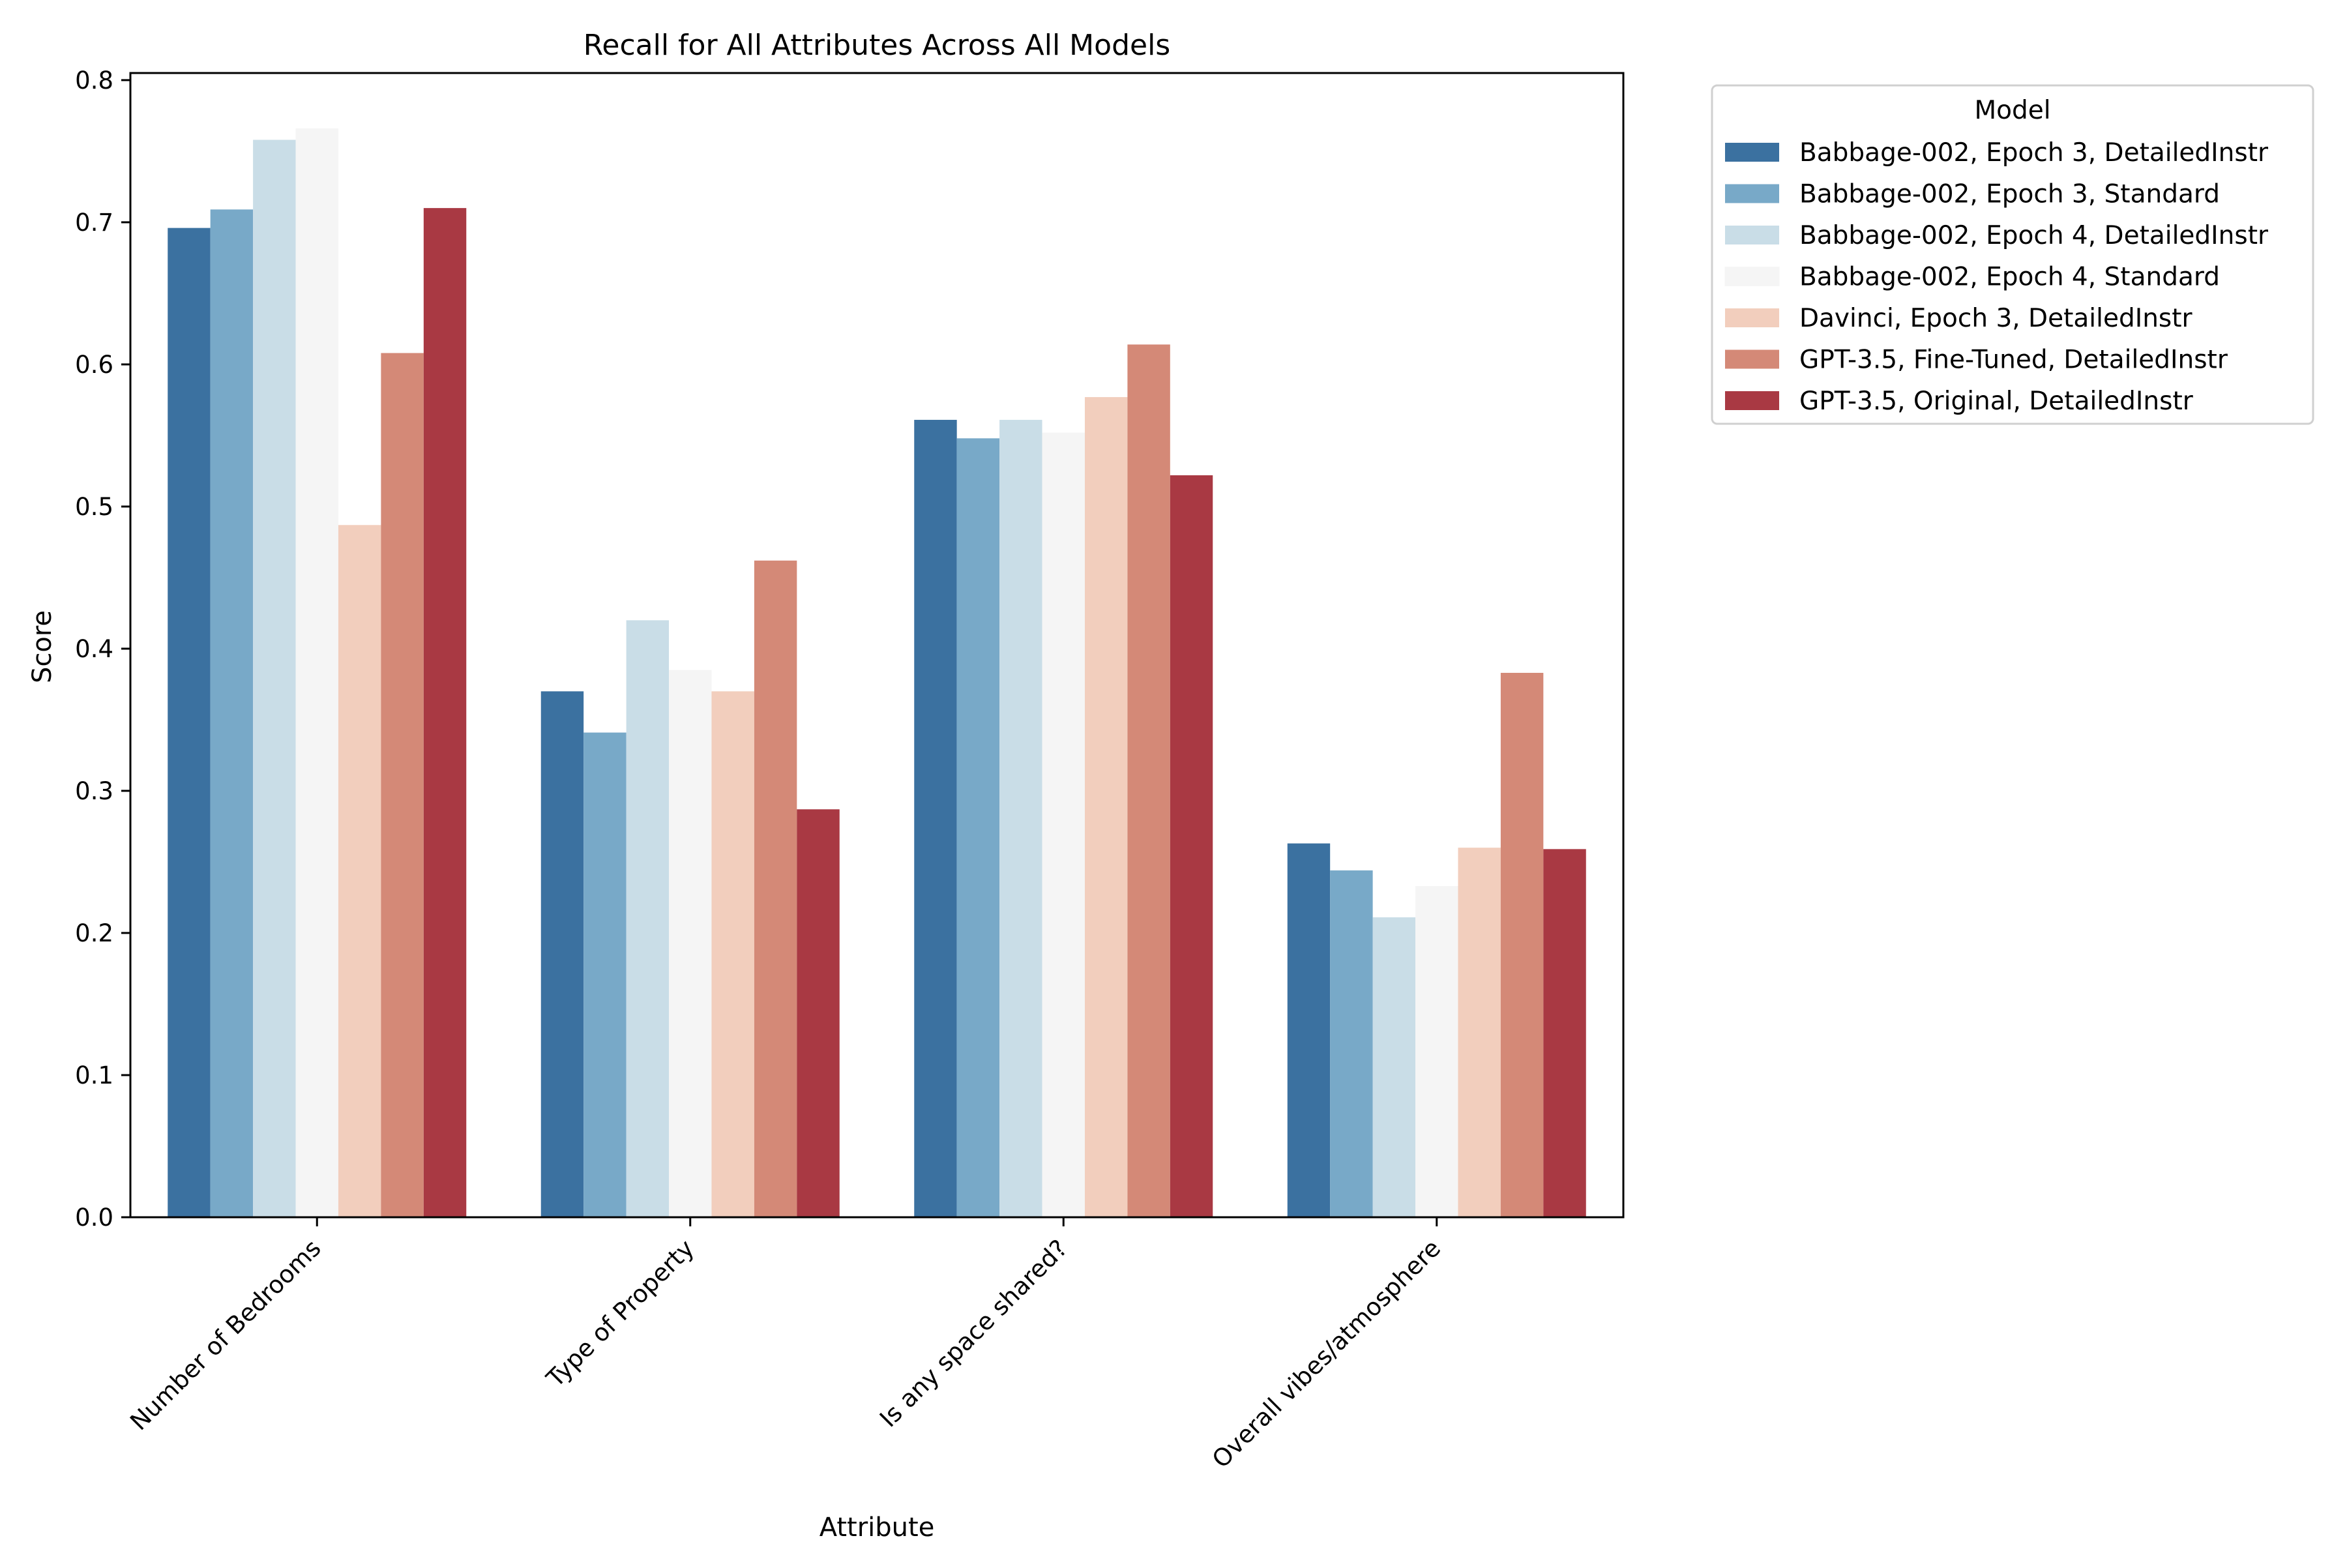  Describe the element at coordinates (94, 1218) in the screenshot. I see `y-tick-label: 0.0` at that location.